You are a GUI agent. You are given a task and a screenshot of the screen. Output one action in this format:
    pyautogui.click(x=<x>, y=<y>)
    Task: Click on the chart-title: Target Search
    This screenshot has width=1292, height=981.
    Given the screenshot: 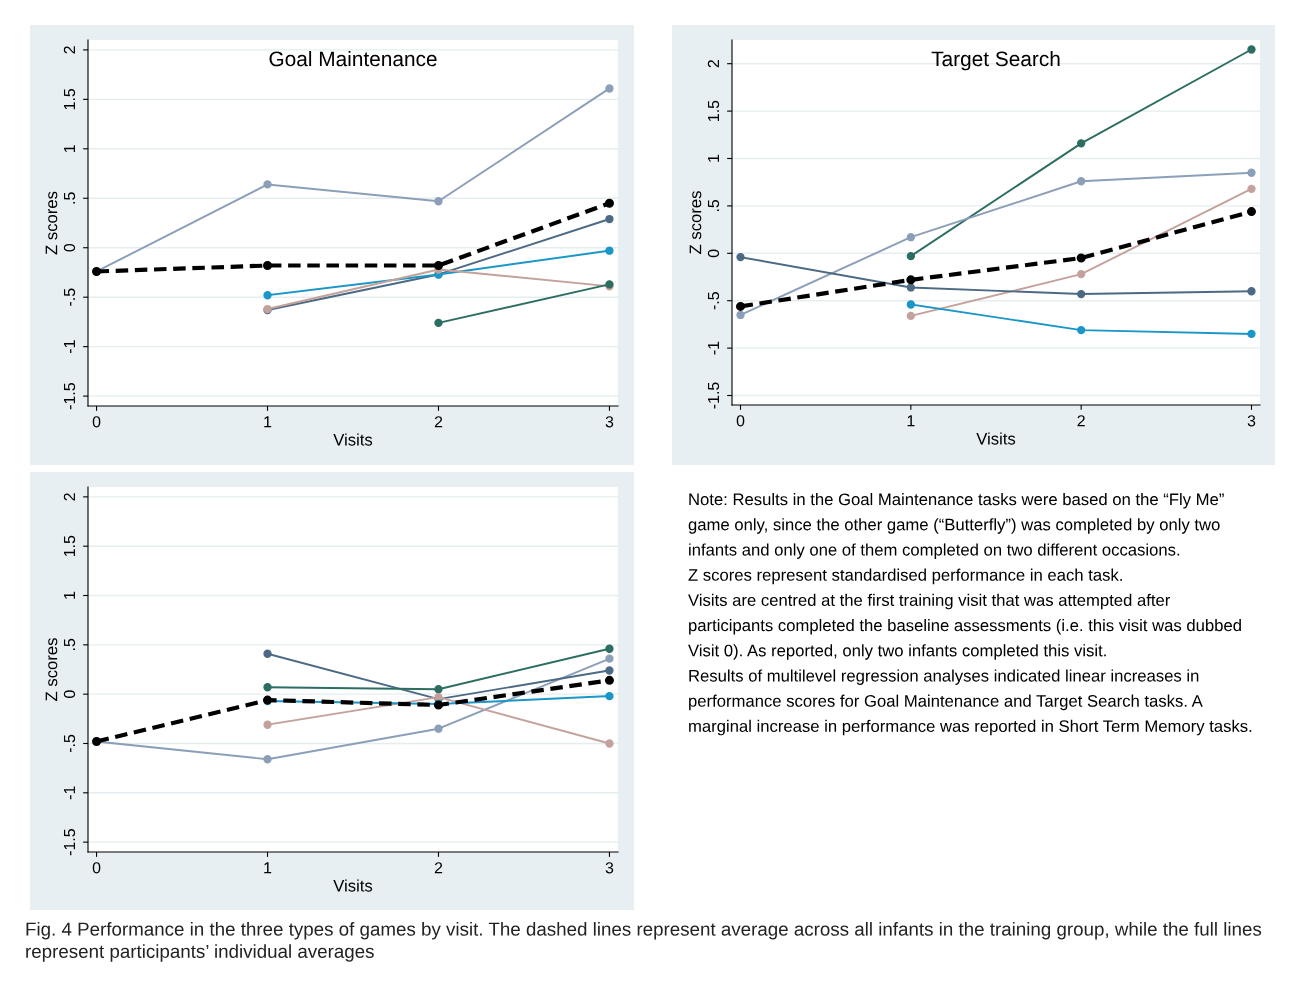 What is the action you would take?
    pyautogui.click(x=995, y=60)
    